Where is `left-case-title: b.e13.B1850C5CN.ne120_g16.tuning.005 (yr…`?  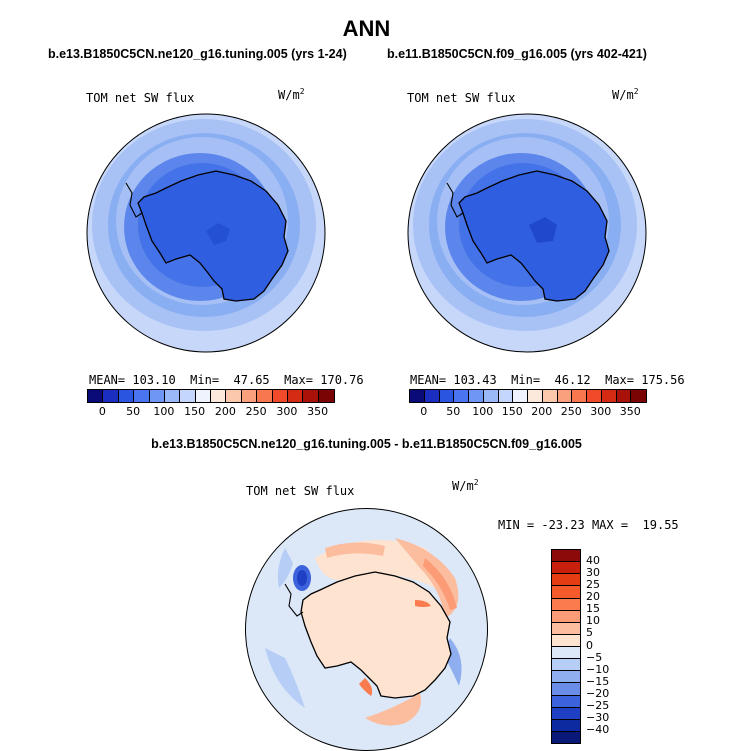
left-case-title: b.e13.B1850C5CN.ne120_g16.tuning.005 (yr… is located at coordinates (197, 54).